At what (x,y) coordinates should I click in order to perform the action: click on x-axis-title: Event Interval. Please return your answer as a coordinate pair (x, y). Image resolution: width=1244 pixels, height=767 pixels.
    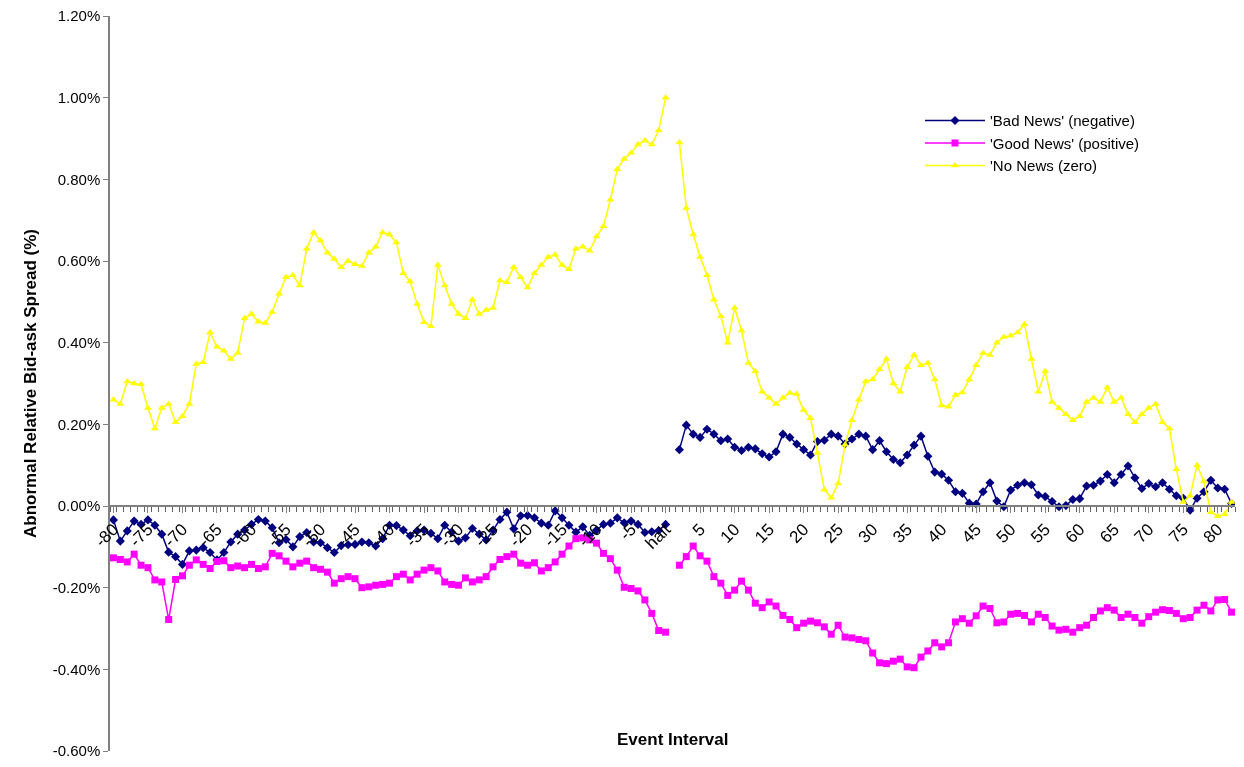
    Looking at the image, I should click on (673, 739).